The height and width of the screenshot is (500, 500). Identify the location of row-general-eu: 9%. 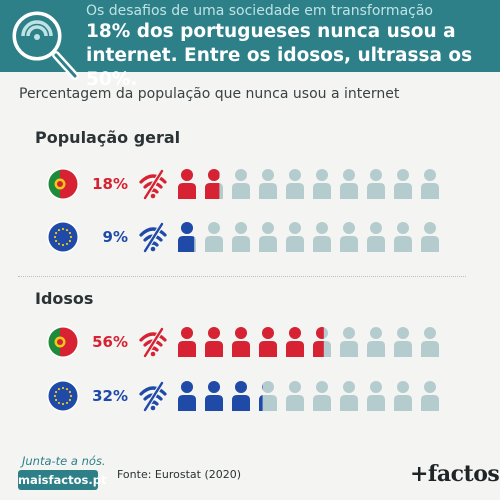
(250, 237).